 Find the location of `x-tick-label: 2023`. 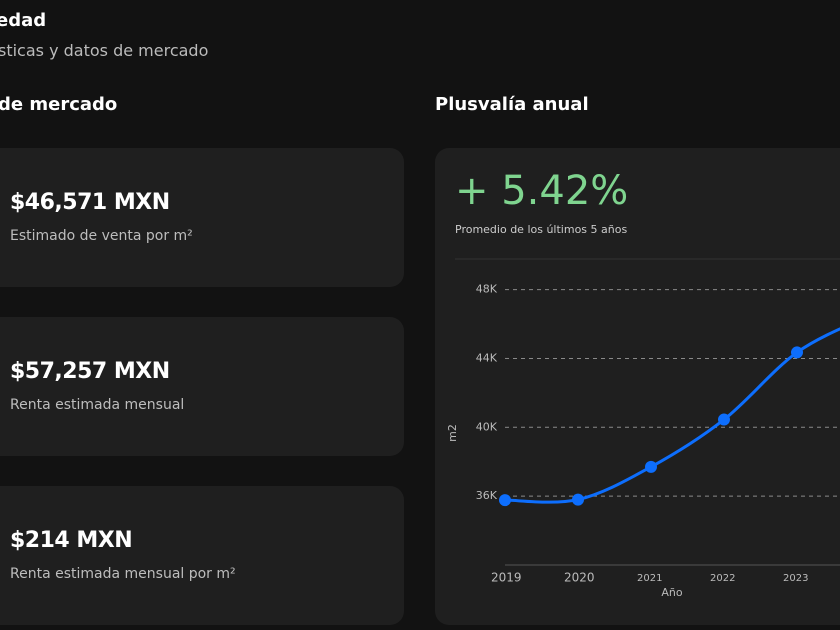

x-tick-label: 2023 is located at coordinates (795, 578).